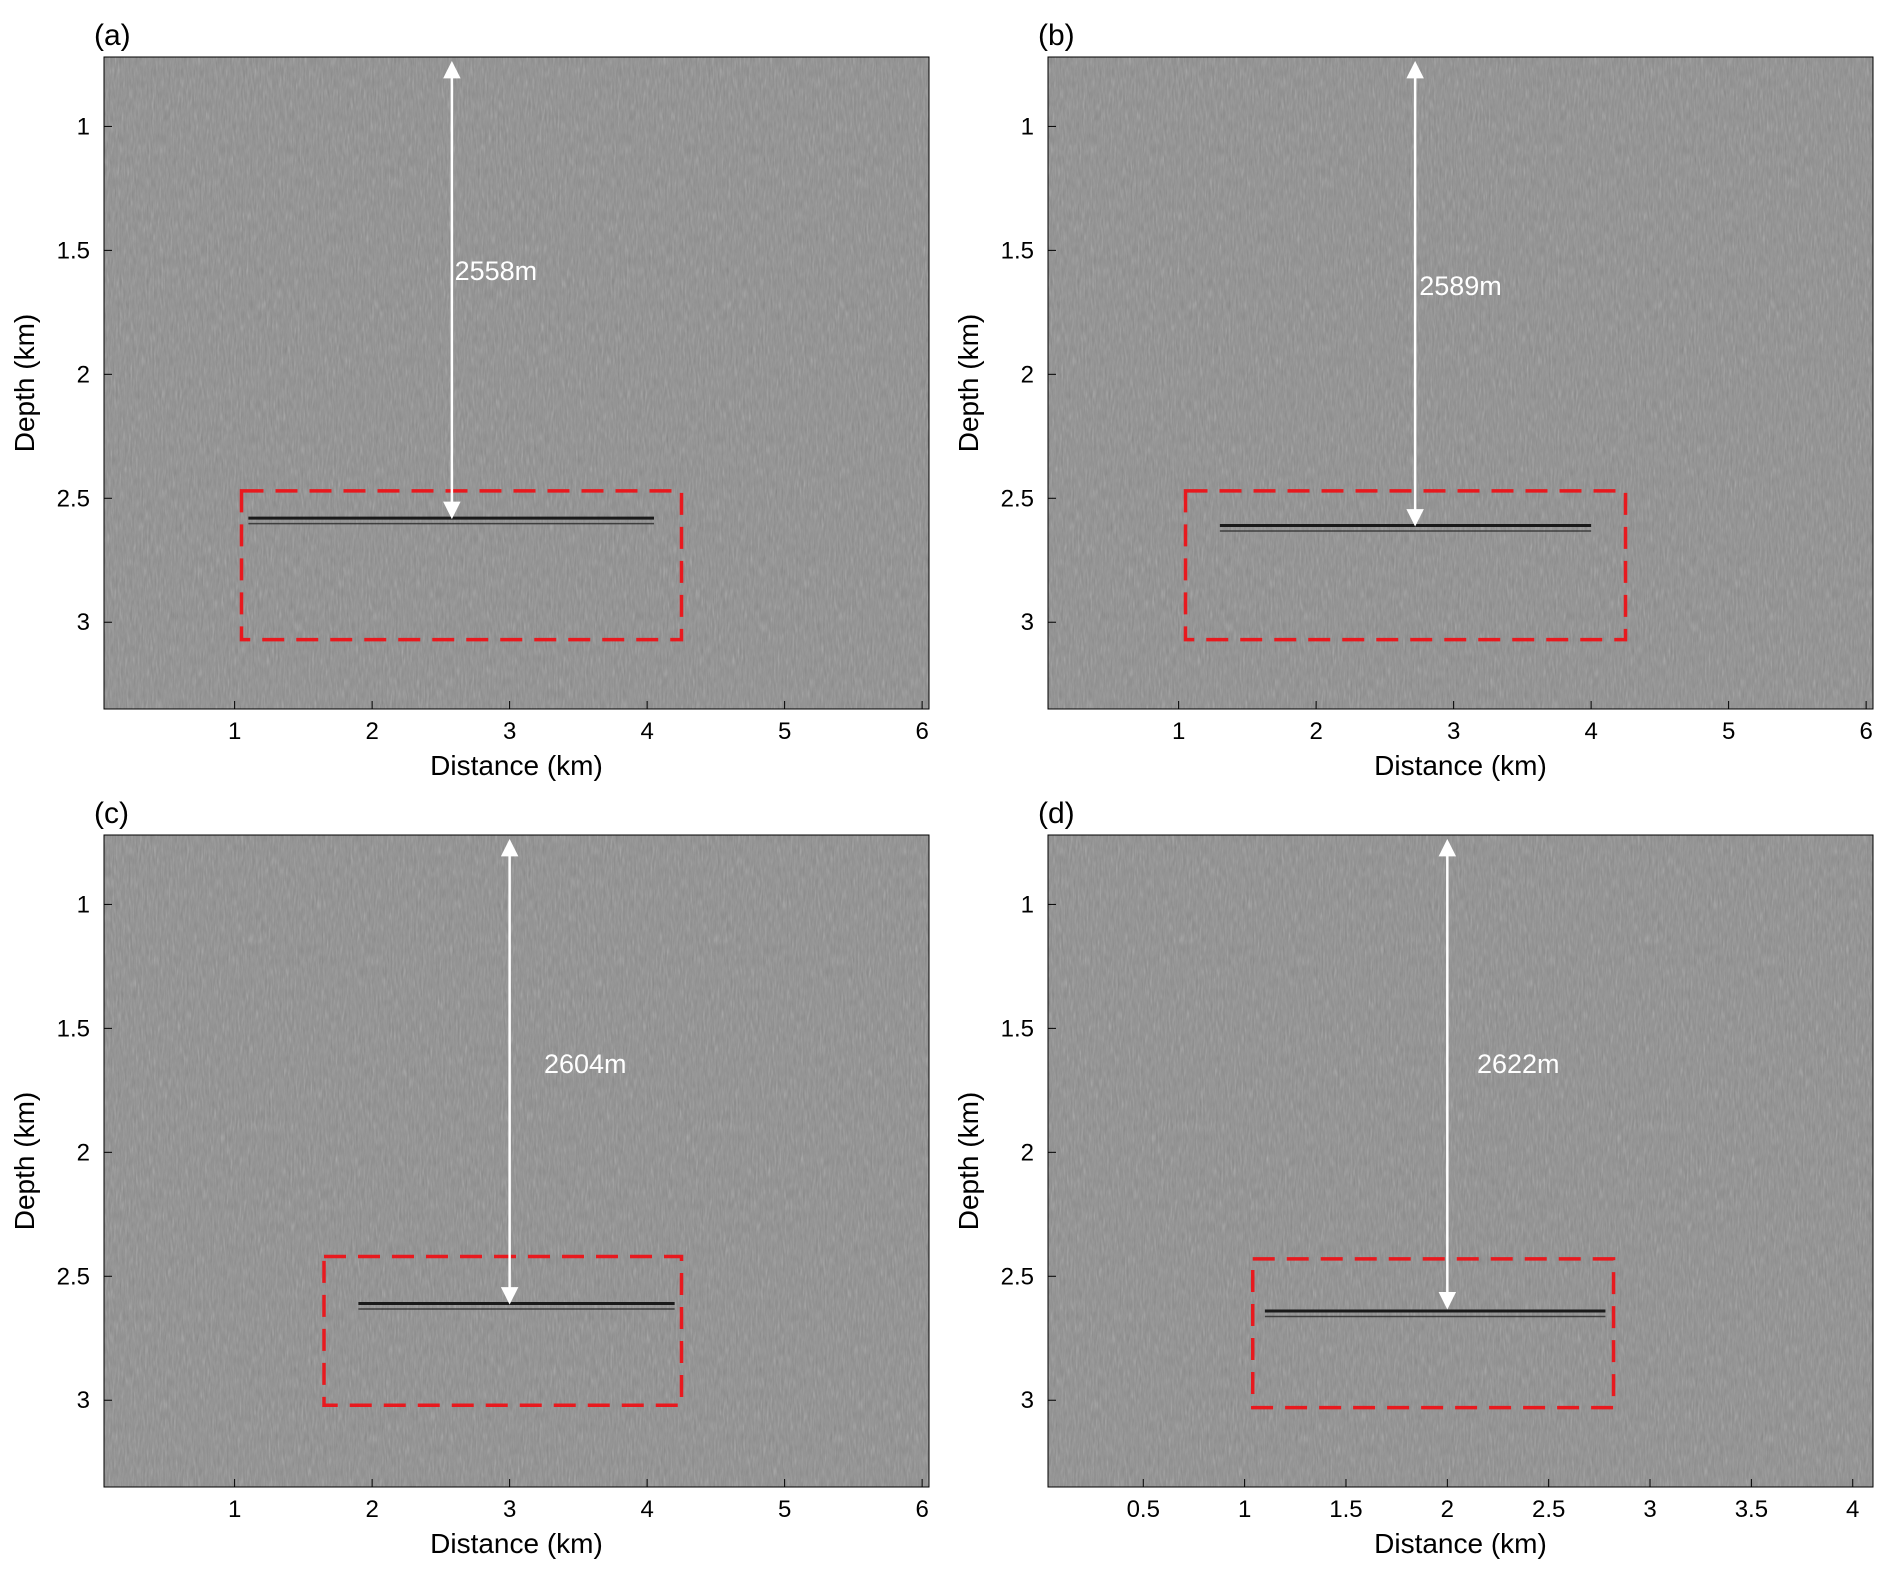  Describe the element at coordinates (1056, 813) in the screenshot. I see `panel-label: (d)` at that location.